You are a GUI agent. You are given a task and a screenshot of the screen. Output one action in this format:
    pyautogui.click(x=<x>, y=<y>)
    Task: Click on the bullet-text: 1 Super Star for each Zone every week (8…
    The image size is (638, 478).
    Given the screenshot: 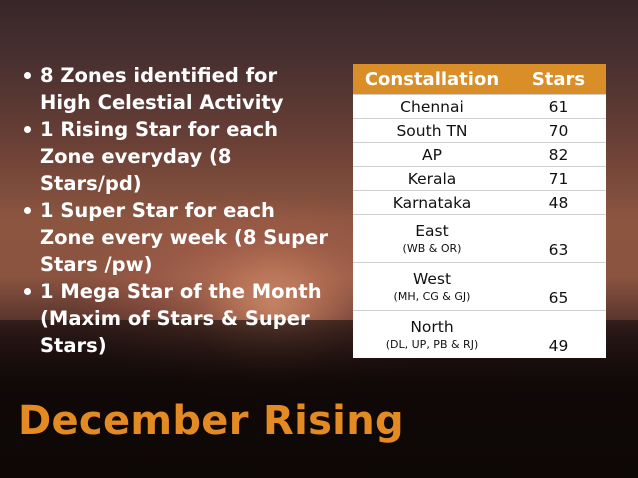 What is the action you would take?
    pyautogui.click(x=184, y=237)
    